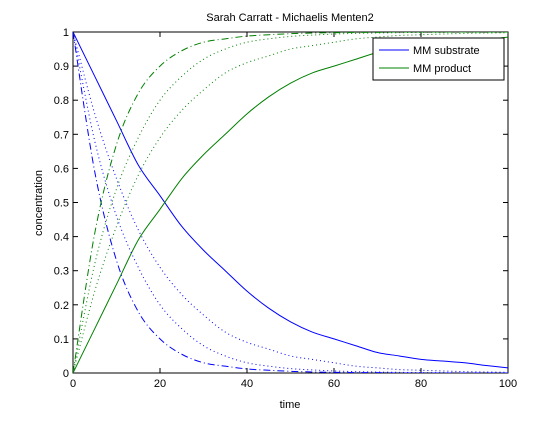 The width and height of the screenshot is (560, 425). I want to click on y-tick-label: 0.8, so click(61, 101).